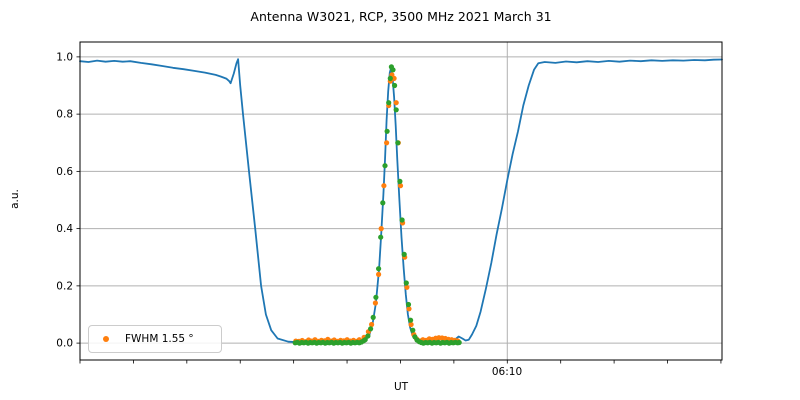  What do you see at coordinates (106, 339) in the screenshot?
I see `legend-marker-dot-icon` at bounding box center [106, 339].